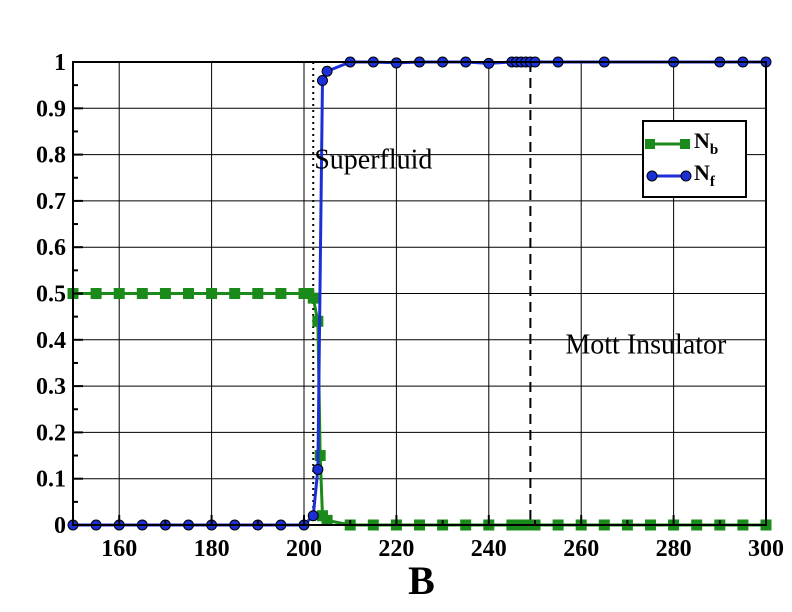 The image size is (792, 612). I want to click on legend-box, so click(694, 159).